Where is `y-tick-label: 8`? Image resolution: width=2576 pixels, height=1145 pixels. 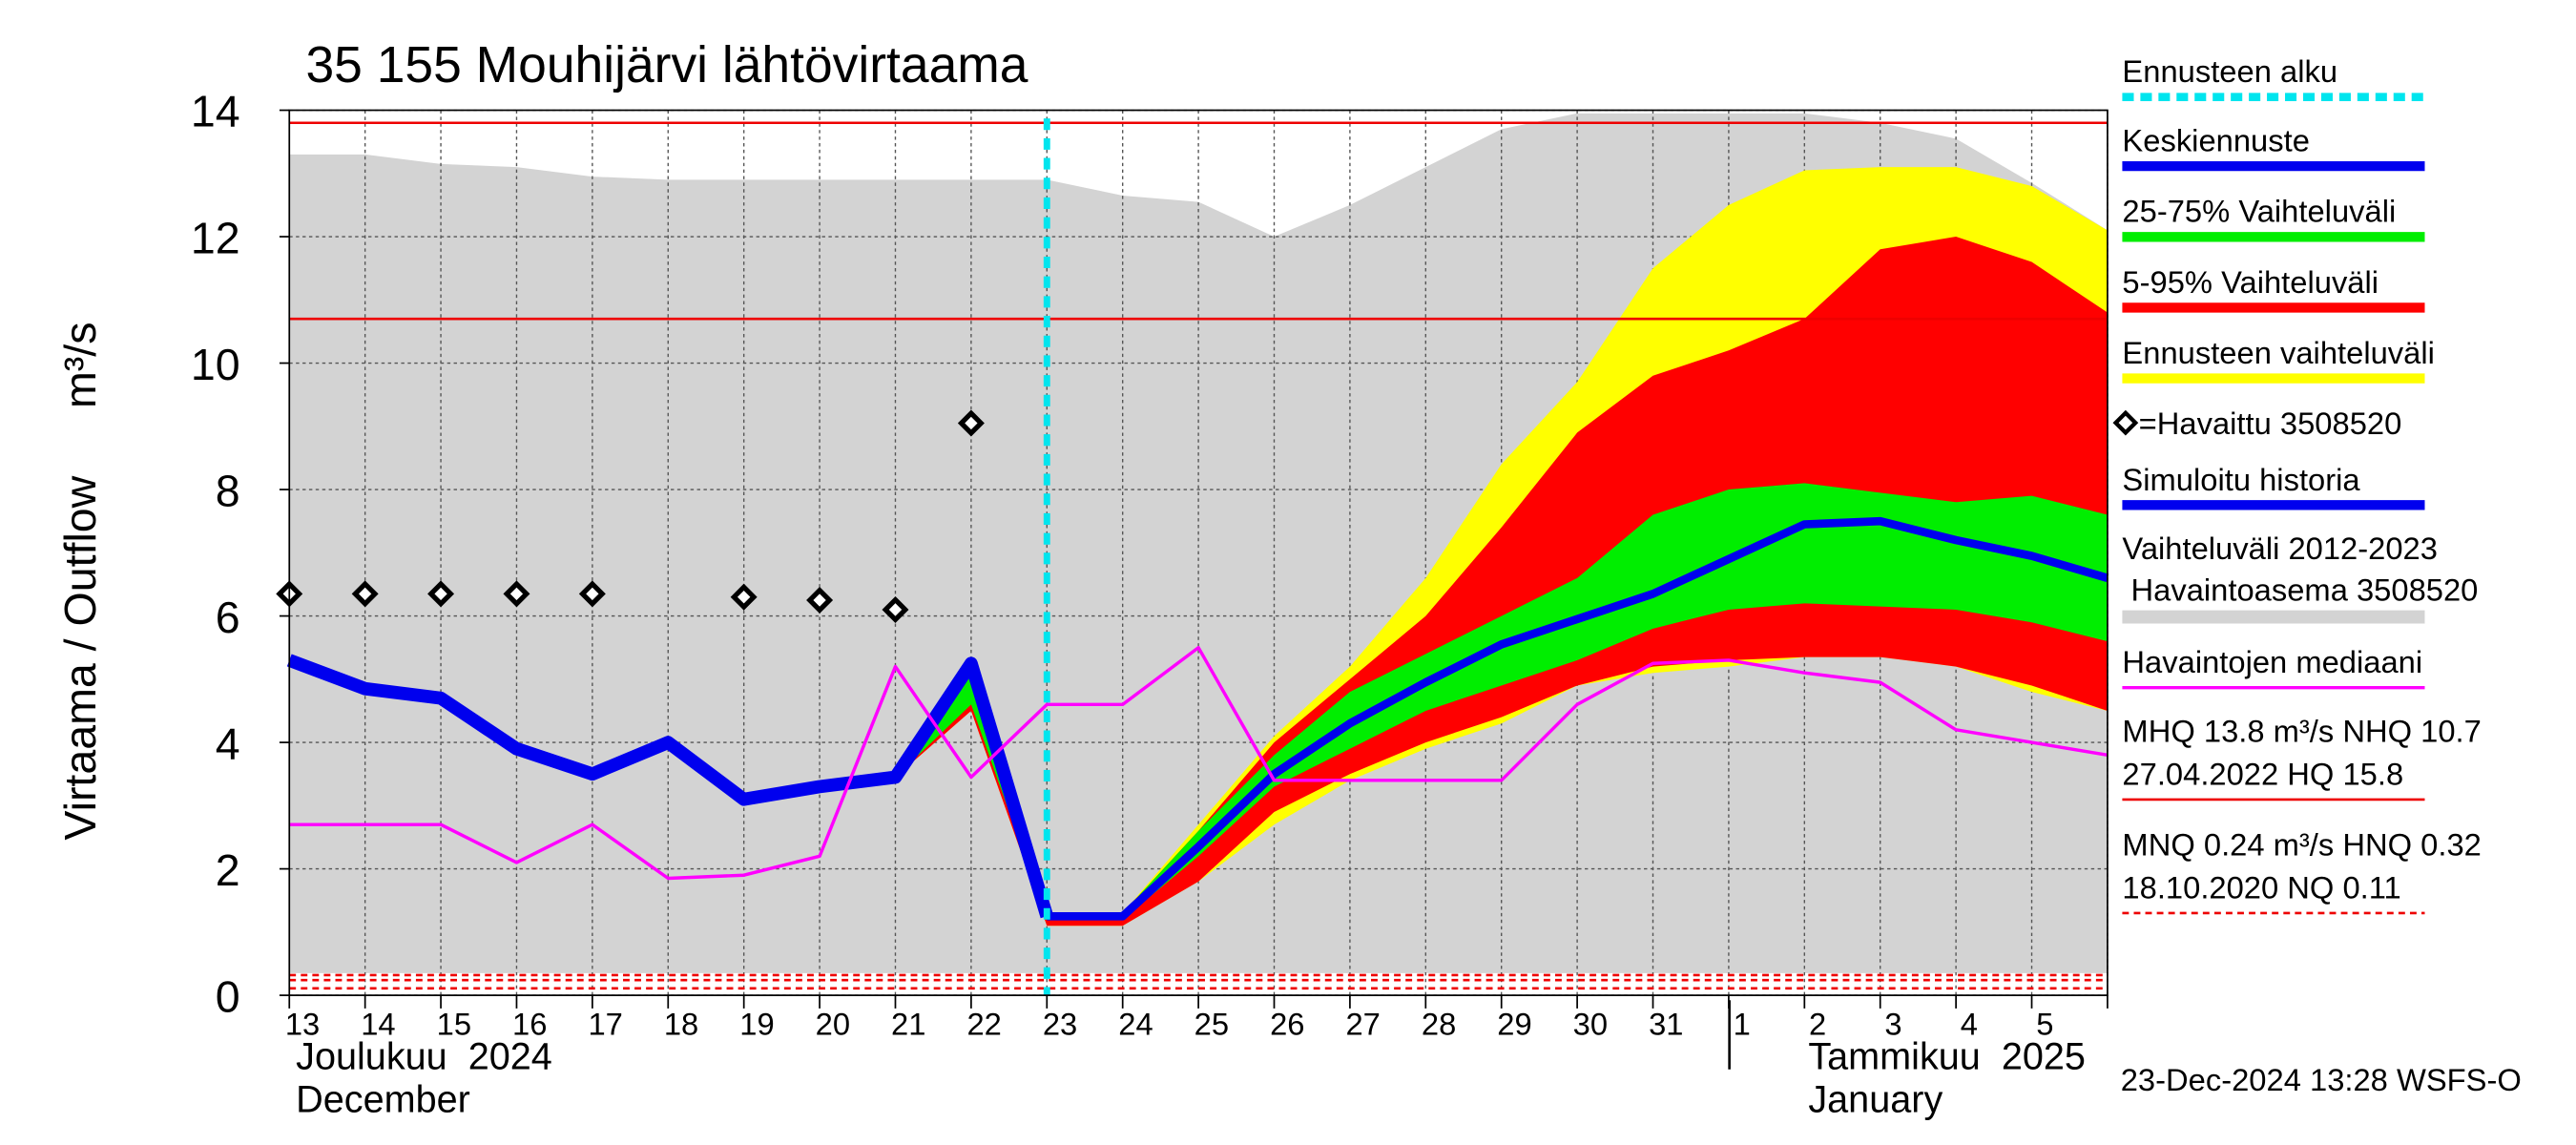 y-tick-label: 8 is located at coordinates (228, 490).